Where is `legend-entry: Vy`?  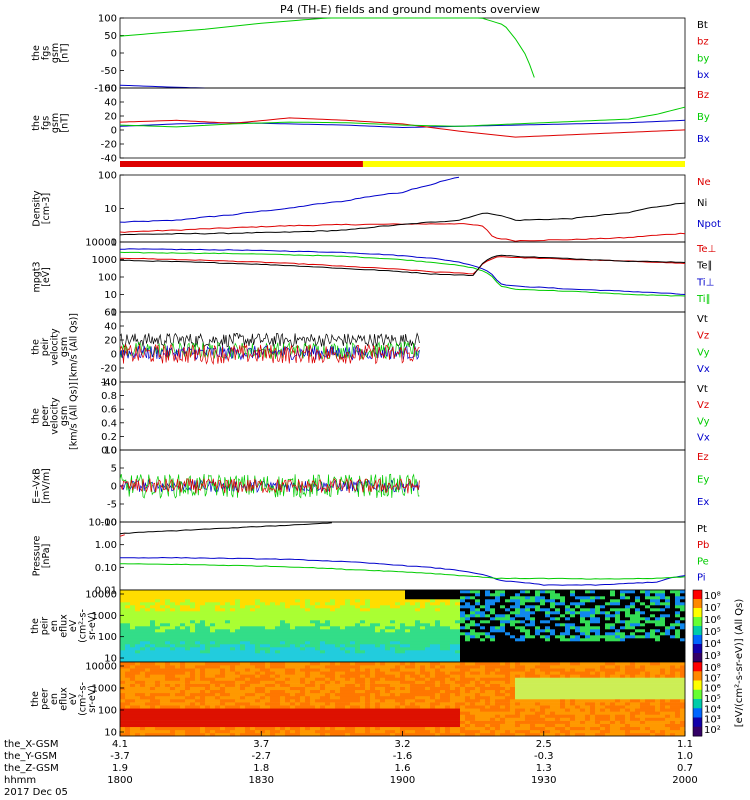
legend-entry: Vy is located at coordinates (703, 421).